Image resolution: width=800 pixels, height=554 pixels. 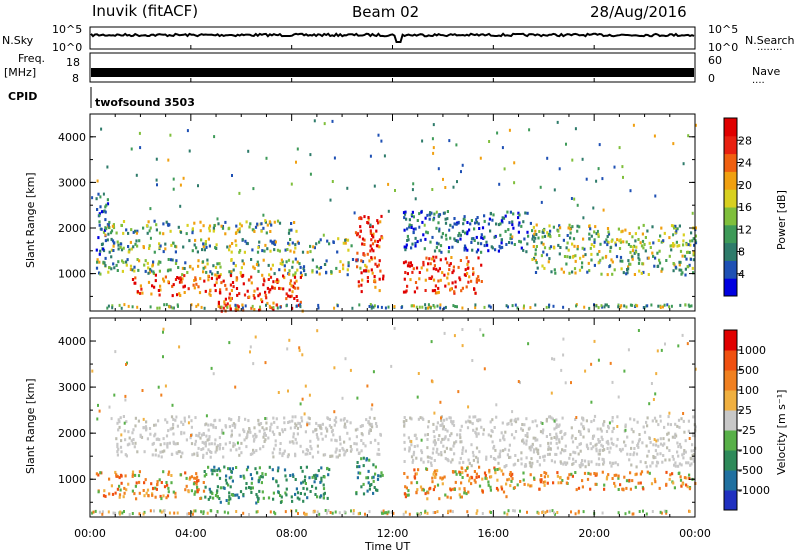 What do you see at coordinates (387, 546) in the screenshot?
I see `x-axis-label: Time UT` at bounding box center [387, 546].